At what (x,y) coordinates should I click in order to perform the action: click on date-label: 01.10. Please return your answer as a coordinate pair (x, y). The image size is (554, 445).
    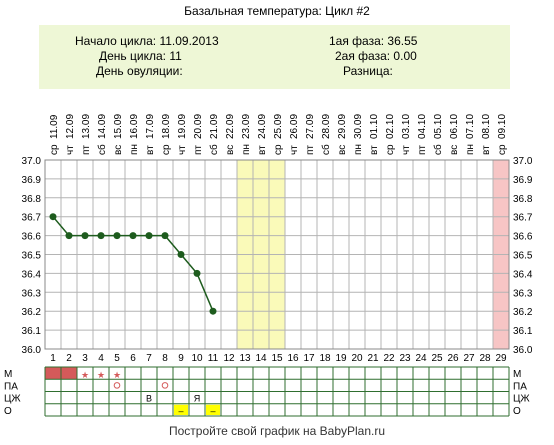
    Looking at the image, I should click on (374, 126).